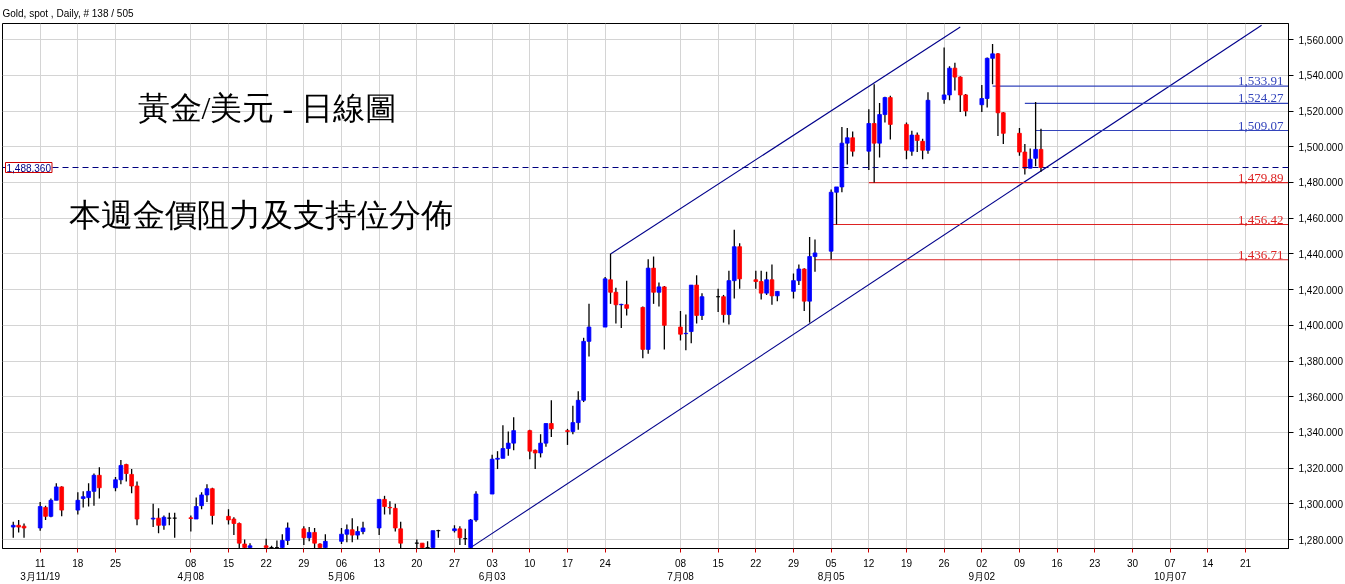  I want to click on ref-line-label: 1,488.360, so click(29, 168).